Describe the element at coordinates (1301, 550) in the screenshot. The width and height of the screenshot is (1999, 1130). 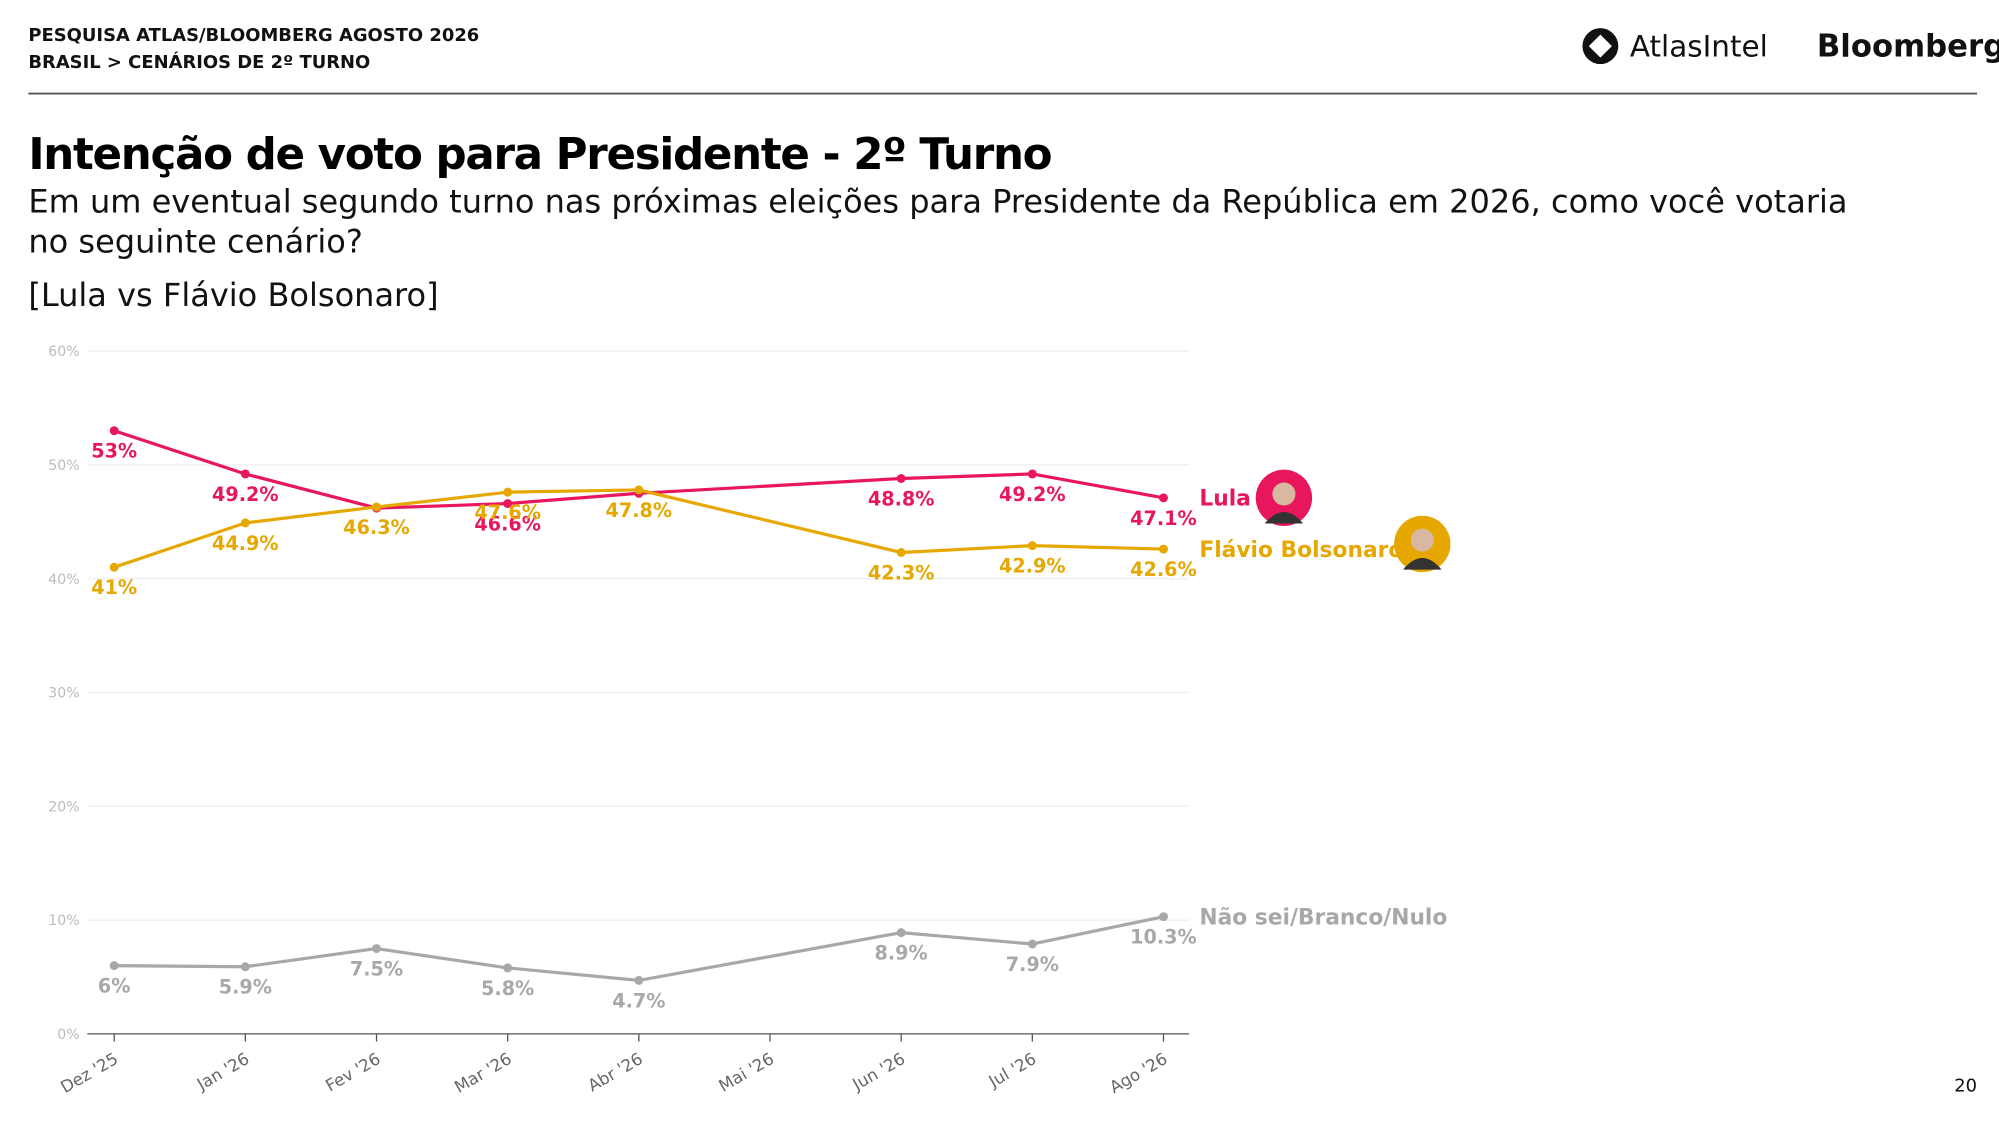
I see `legend-label: Flávio Bolsonaro` at that location.